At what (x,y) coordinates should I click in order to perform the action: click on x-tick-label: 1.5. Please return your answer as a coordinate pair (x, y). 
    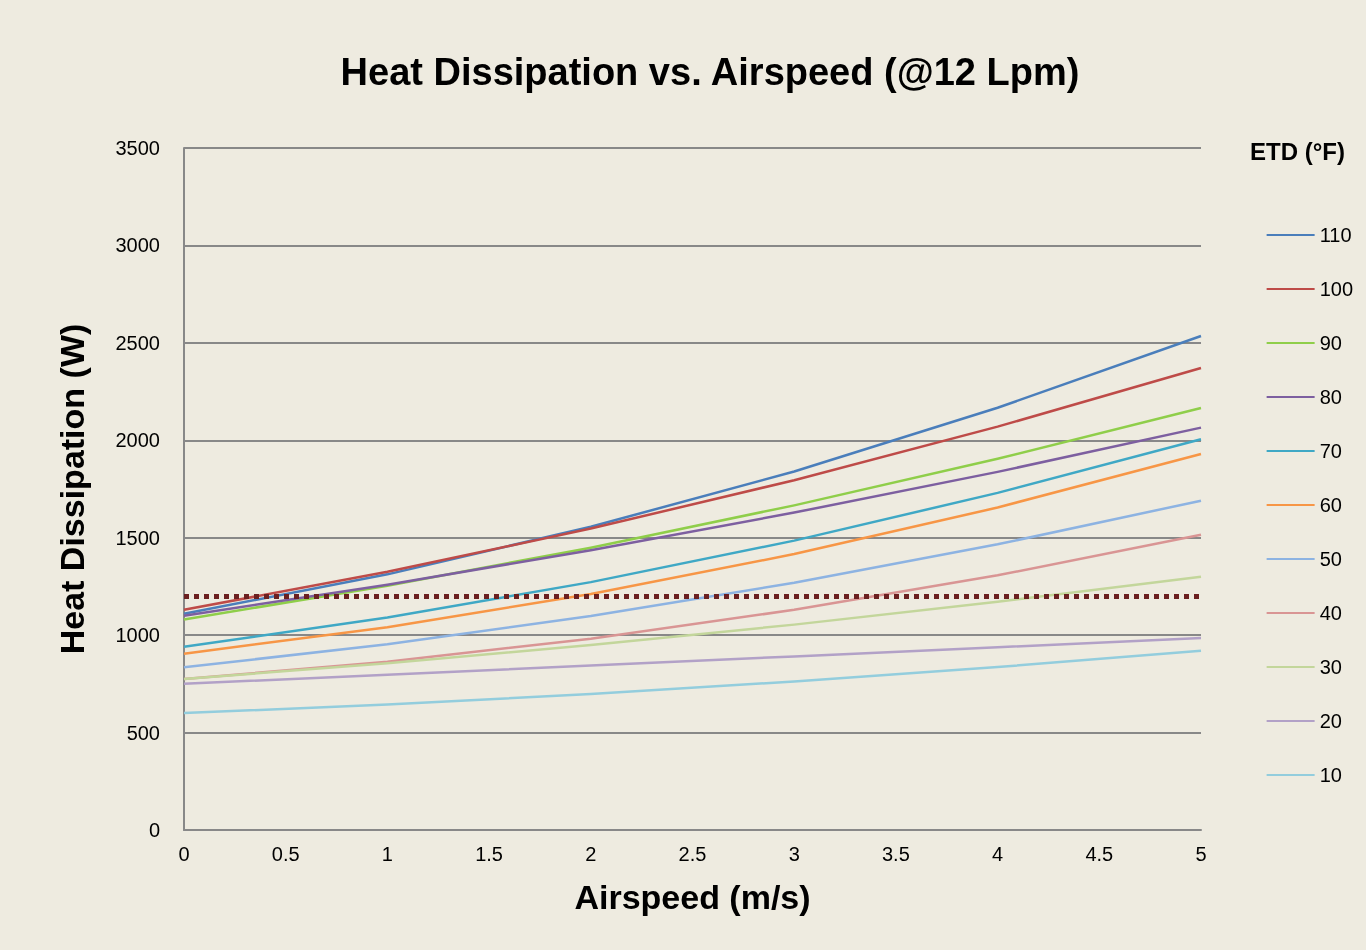
    Looking at the image, I should click on (489, 854).